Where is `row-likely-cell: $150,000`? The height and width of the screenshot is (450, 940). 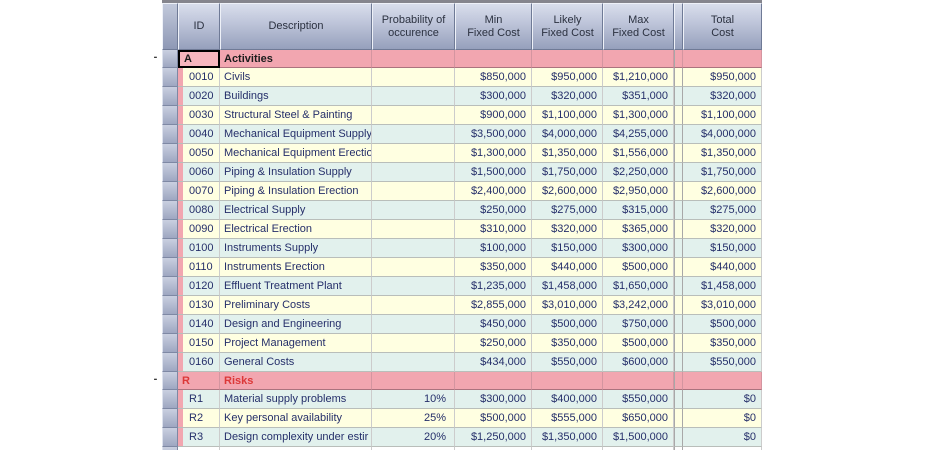 row-likely-cell: $150,000 is located at coordinates (567, 248).